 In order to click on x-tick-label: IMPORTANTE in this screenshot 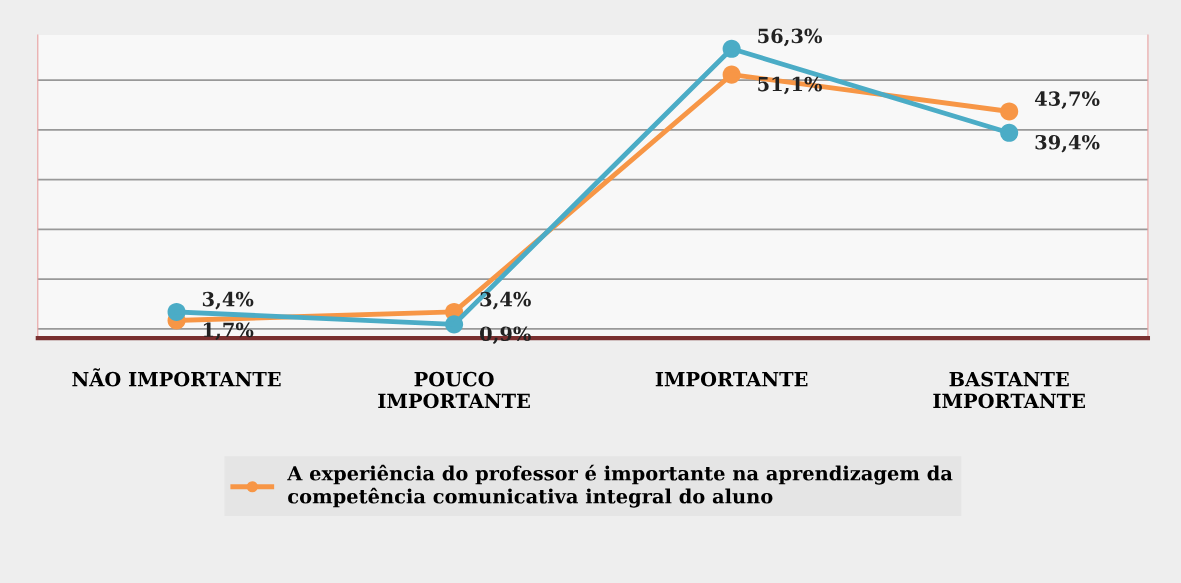, I will do `click(731, 379)`.